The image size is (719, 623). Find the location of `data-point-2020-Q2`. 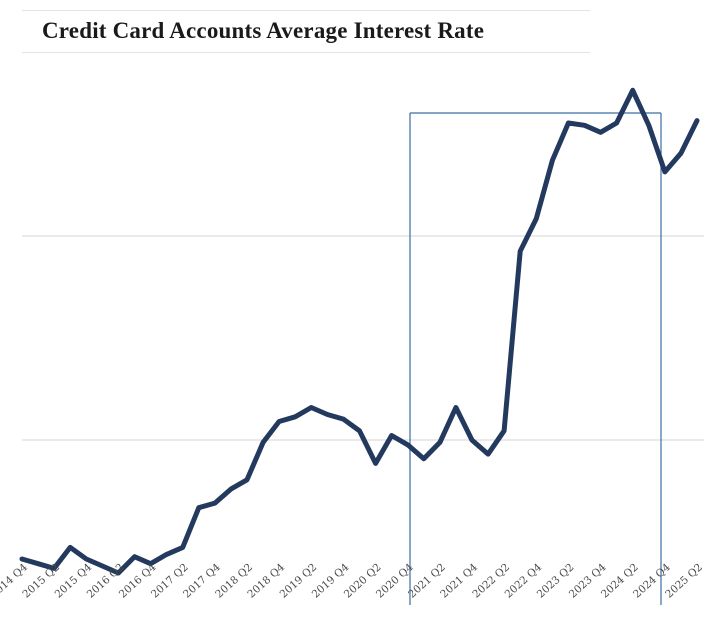

data-point-2020-Q2 is located at coordinates (376, 463).